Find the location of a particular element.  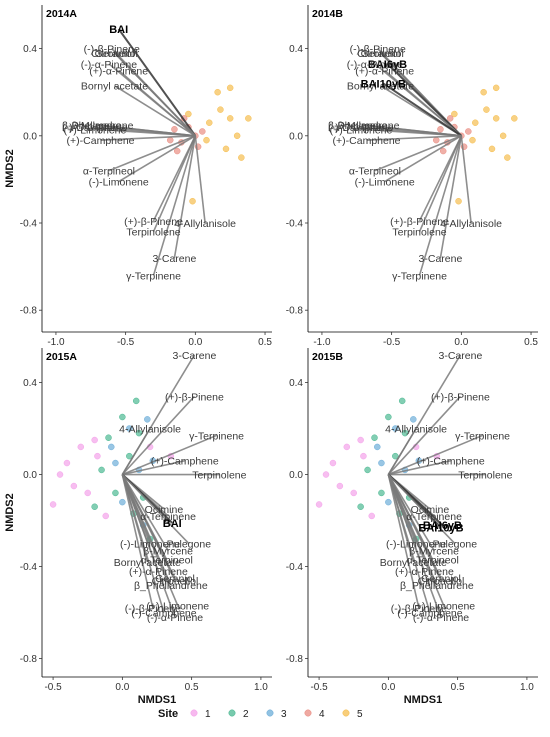

vector-label: BAI is located at coordinates (172, 524).